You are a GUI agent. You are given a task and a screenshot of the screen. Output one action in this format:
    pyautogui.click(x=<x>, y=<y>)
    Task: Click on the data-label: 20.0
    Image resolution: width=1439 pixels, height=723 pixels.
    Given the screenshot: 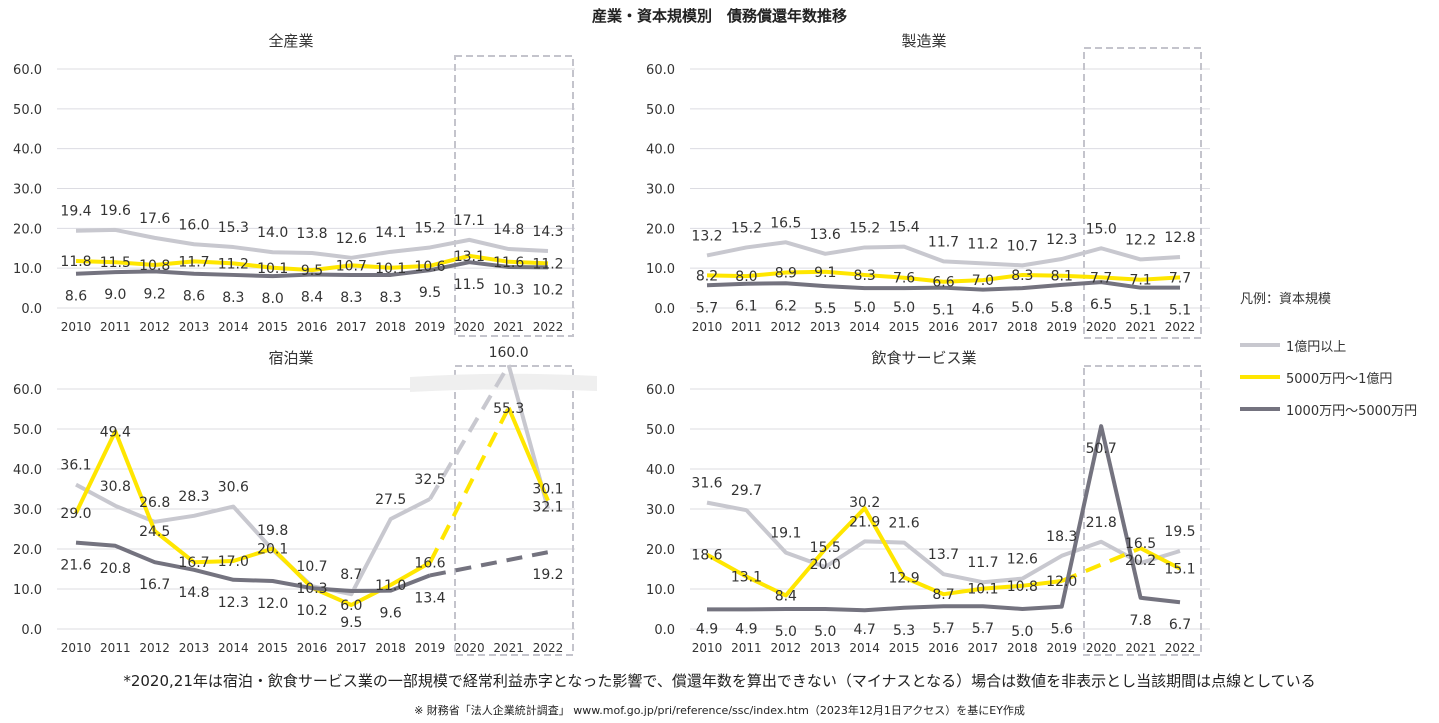 What is the action you would take?
    pyautogui.click(x=825, y=565)
    